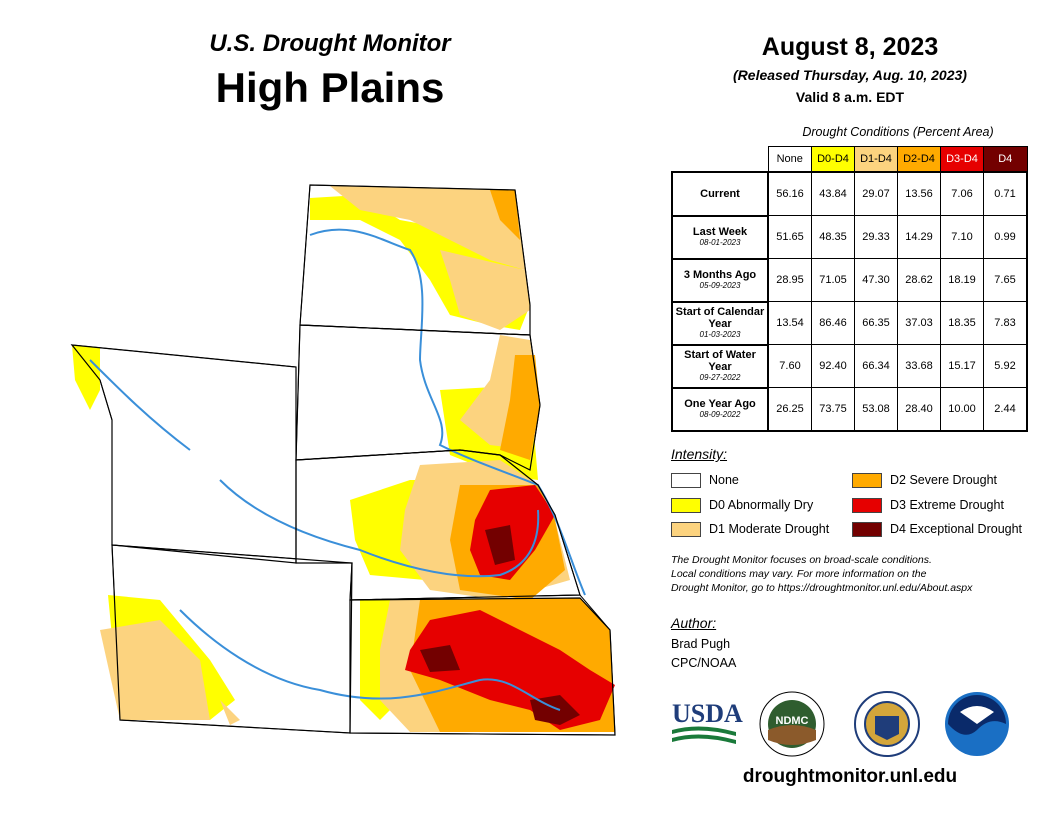 The height and width of the screenshot is (816, 1056). I want to click on yellowstone-river, so click(140, 405).